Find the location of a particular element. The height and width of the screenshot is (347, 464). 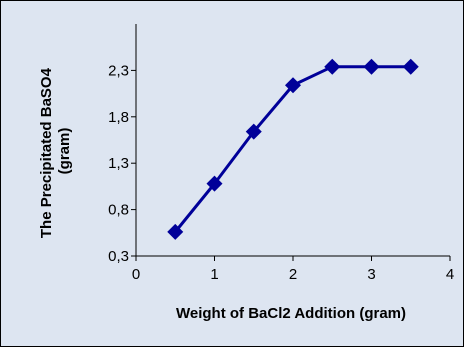

y-tick-label: 1,8 is located at coordinates (118, 117).